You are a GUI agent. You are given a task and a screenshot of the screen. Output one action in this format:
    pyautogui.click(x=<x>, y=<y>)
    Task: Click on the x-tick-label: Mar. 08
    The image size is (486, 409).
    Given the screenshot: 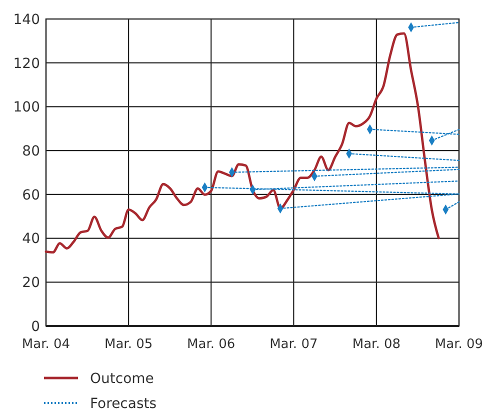 What is the action you would take?
    pyautogui.click(x=376, y=344)
    